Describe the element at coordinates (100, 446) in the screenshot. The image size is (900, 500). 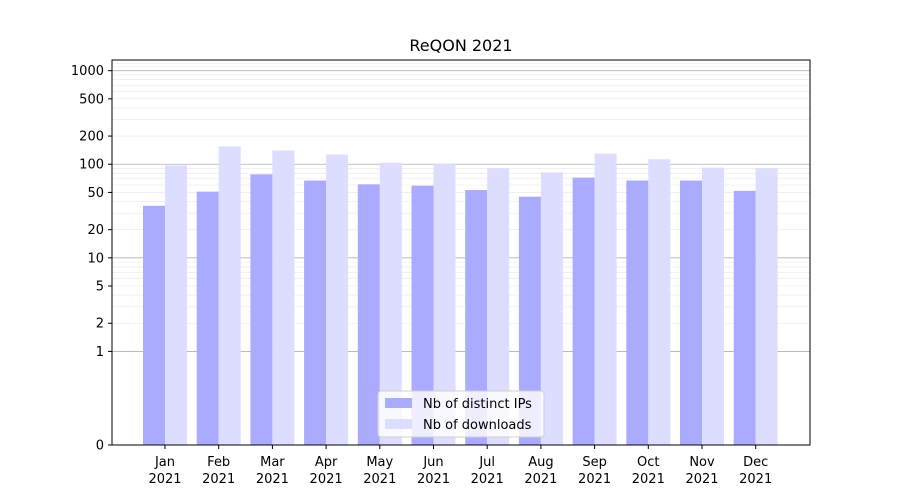
I see `y-tick-label: 0` at that location.